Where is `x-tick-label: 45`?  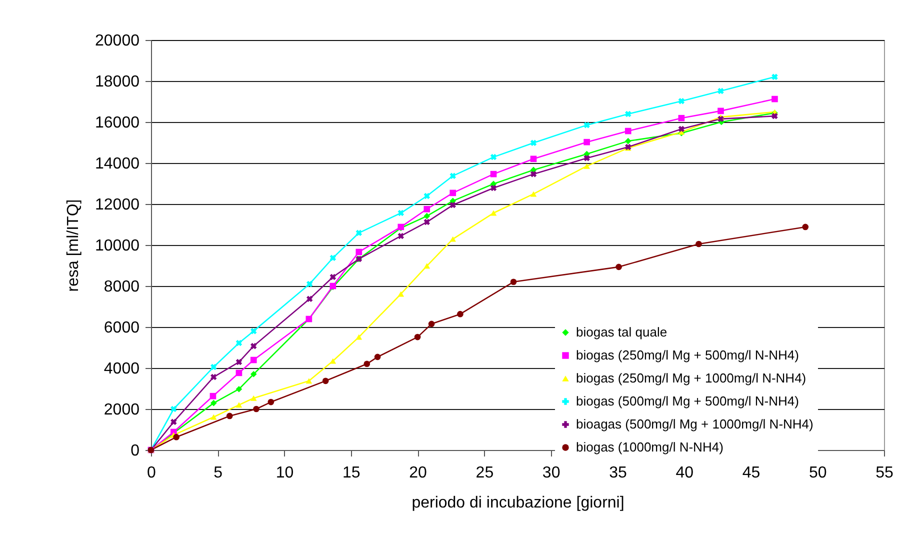 x-tick-label: 45 is located at coordinates (751, 473).